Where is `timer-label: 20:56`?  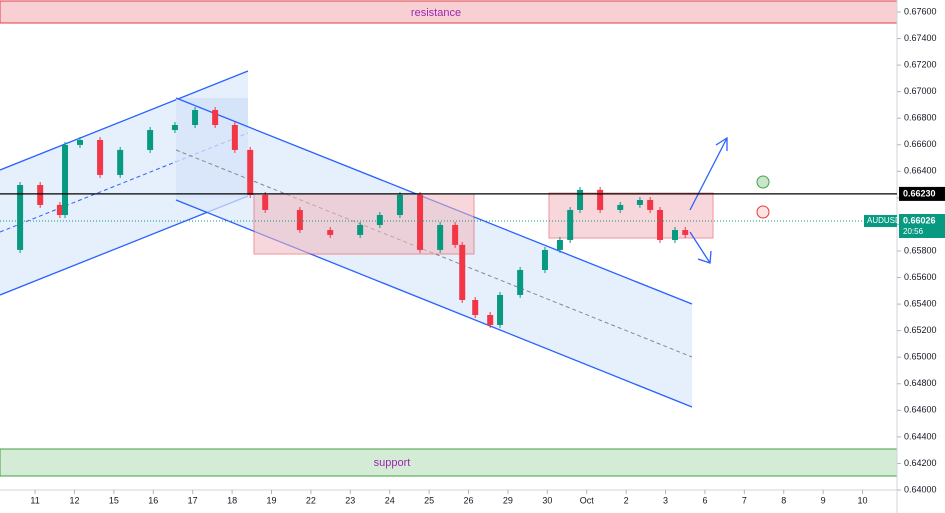 timer-label: 20:56 is located at coordinates (913, 231).